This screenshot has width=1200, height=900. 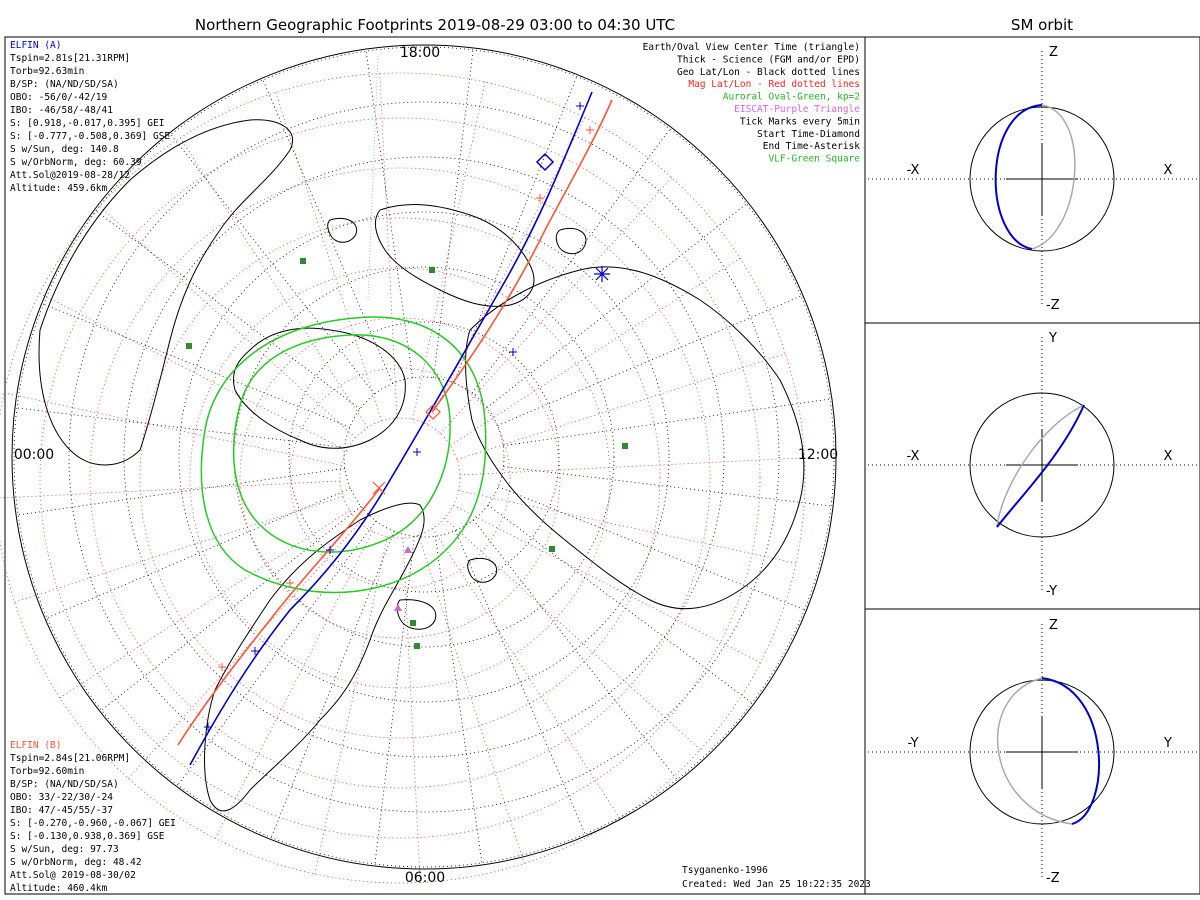 I want to click on orbit-panel: Y -Y -X X, so click(x=1032, y=465).